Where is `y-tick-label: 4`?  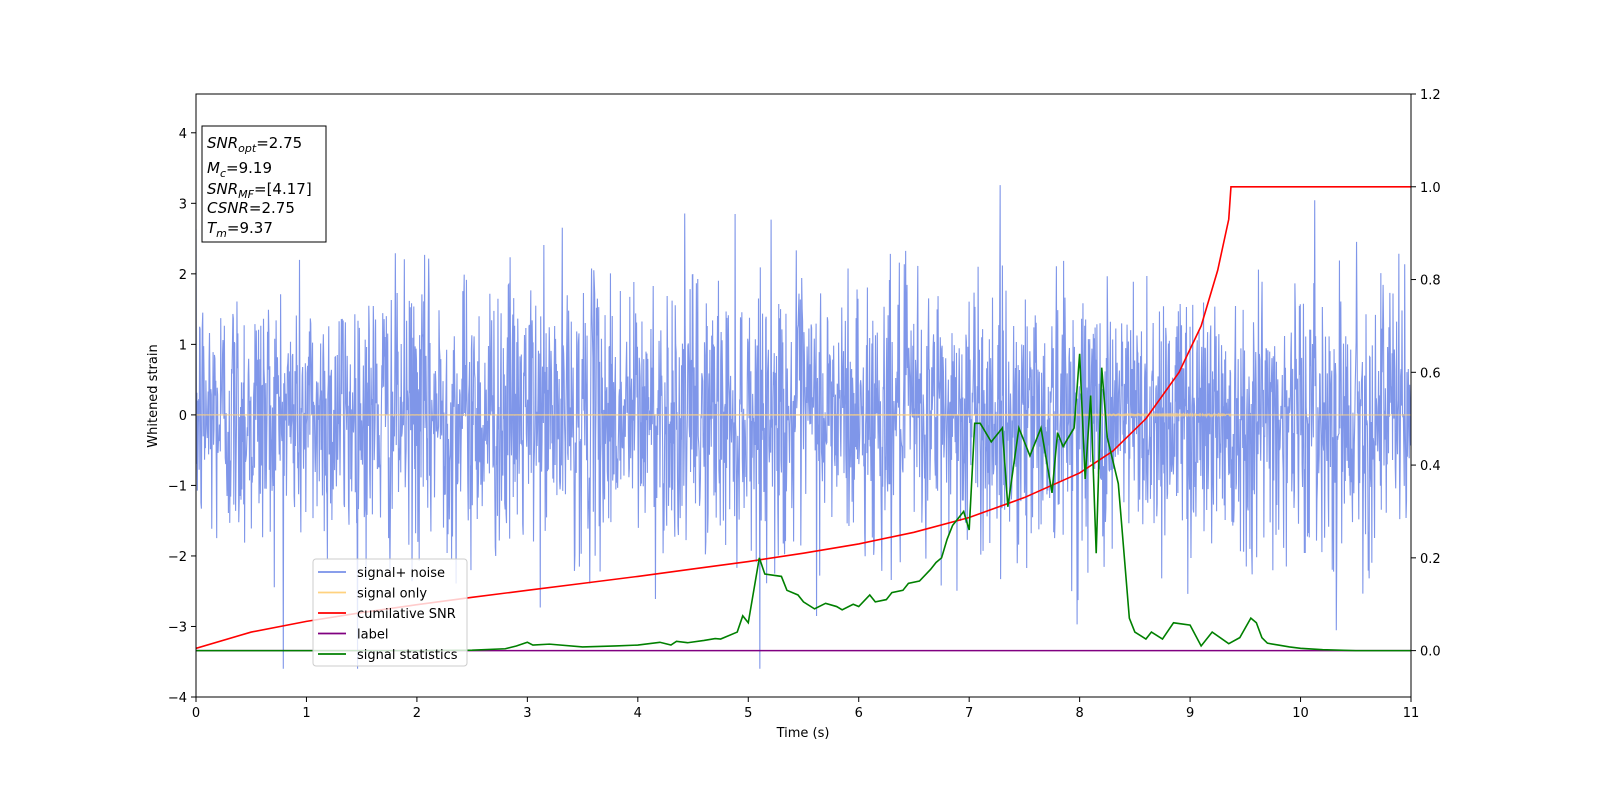
y-tick-label: 4 is located at coordinates (183, 134).